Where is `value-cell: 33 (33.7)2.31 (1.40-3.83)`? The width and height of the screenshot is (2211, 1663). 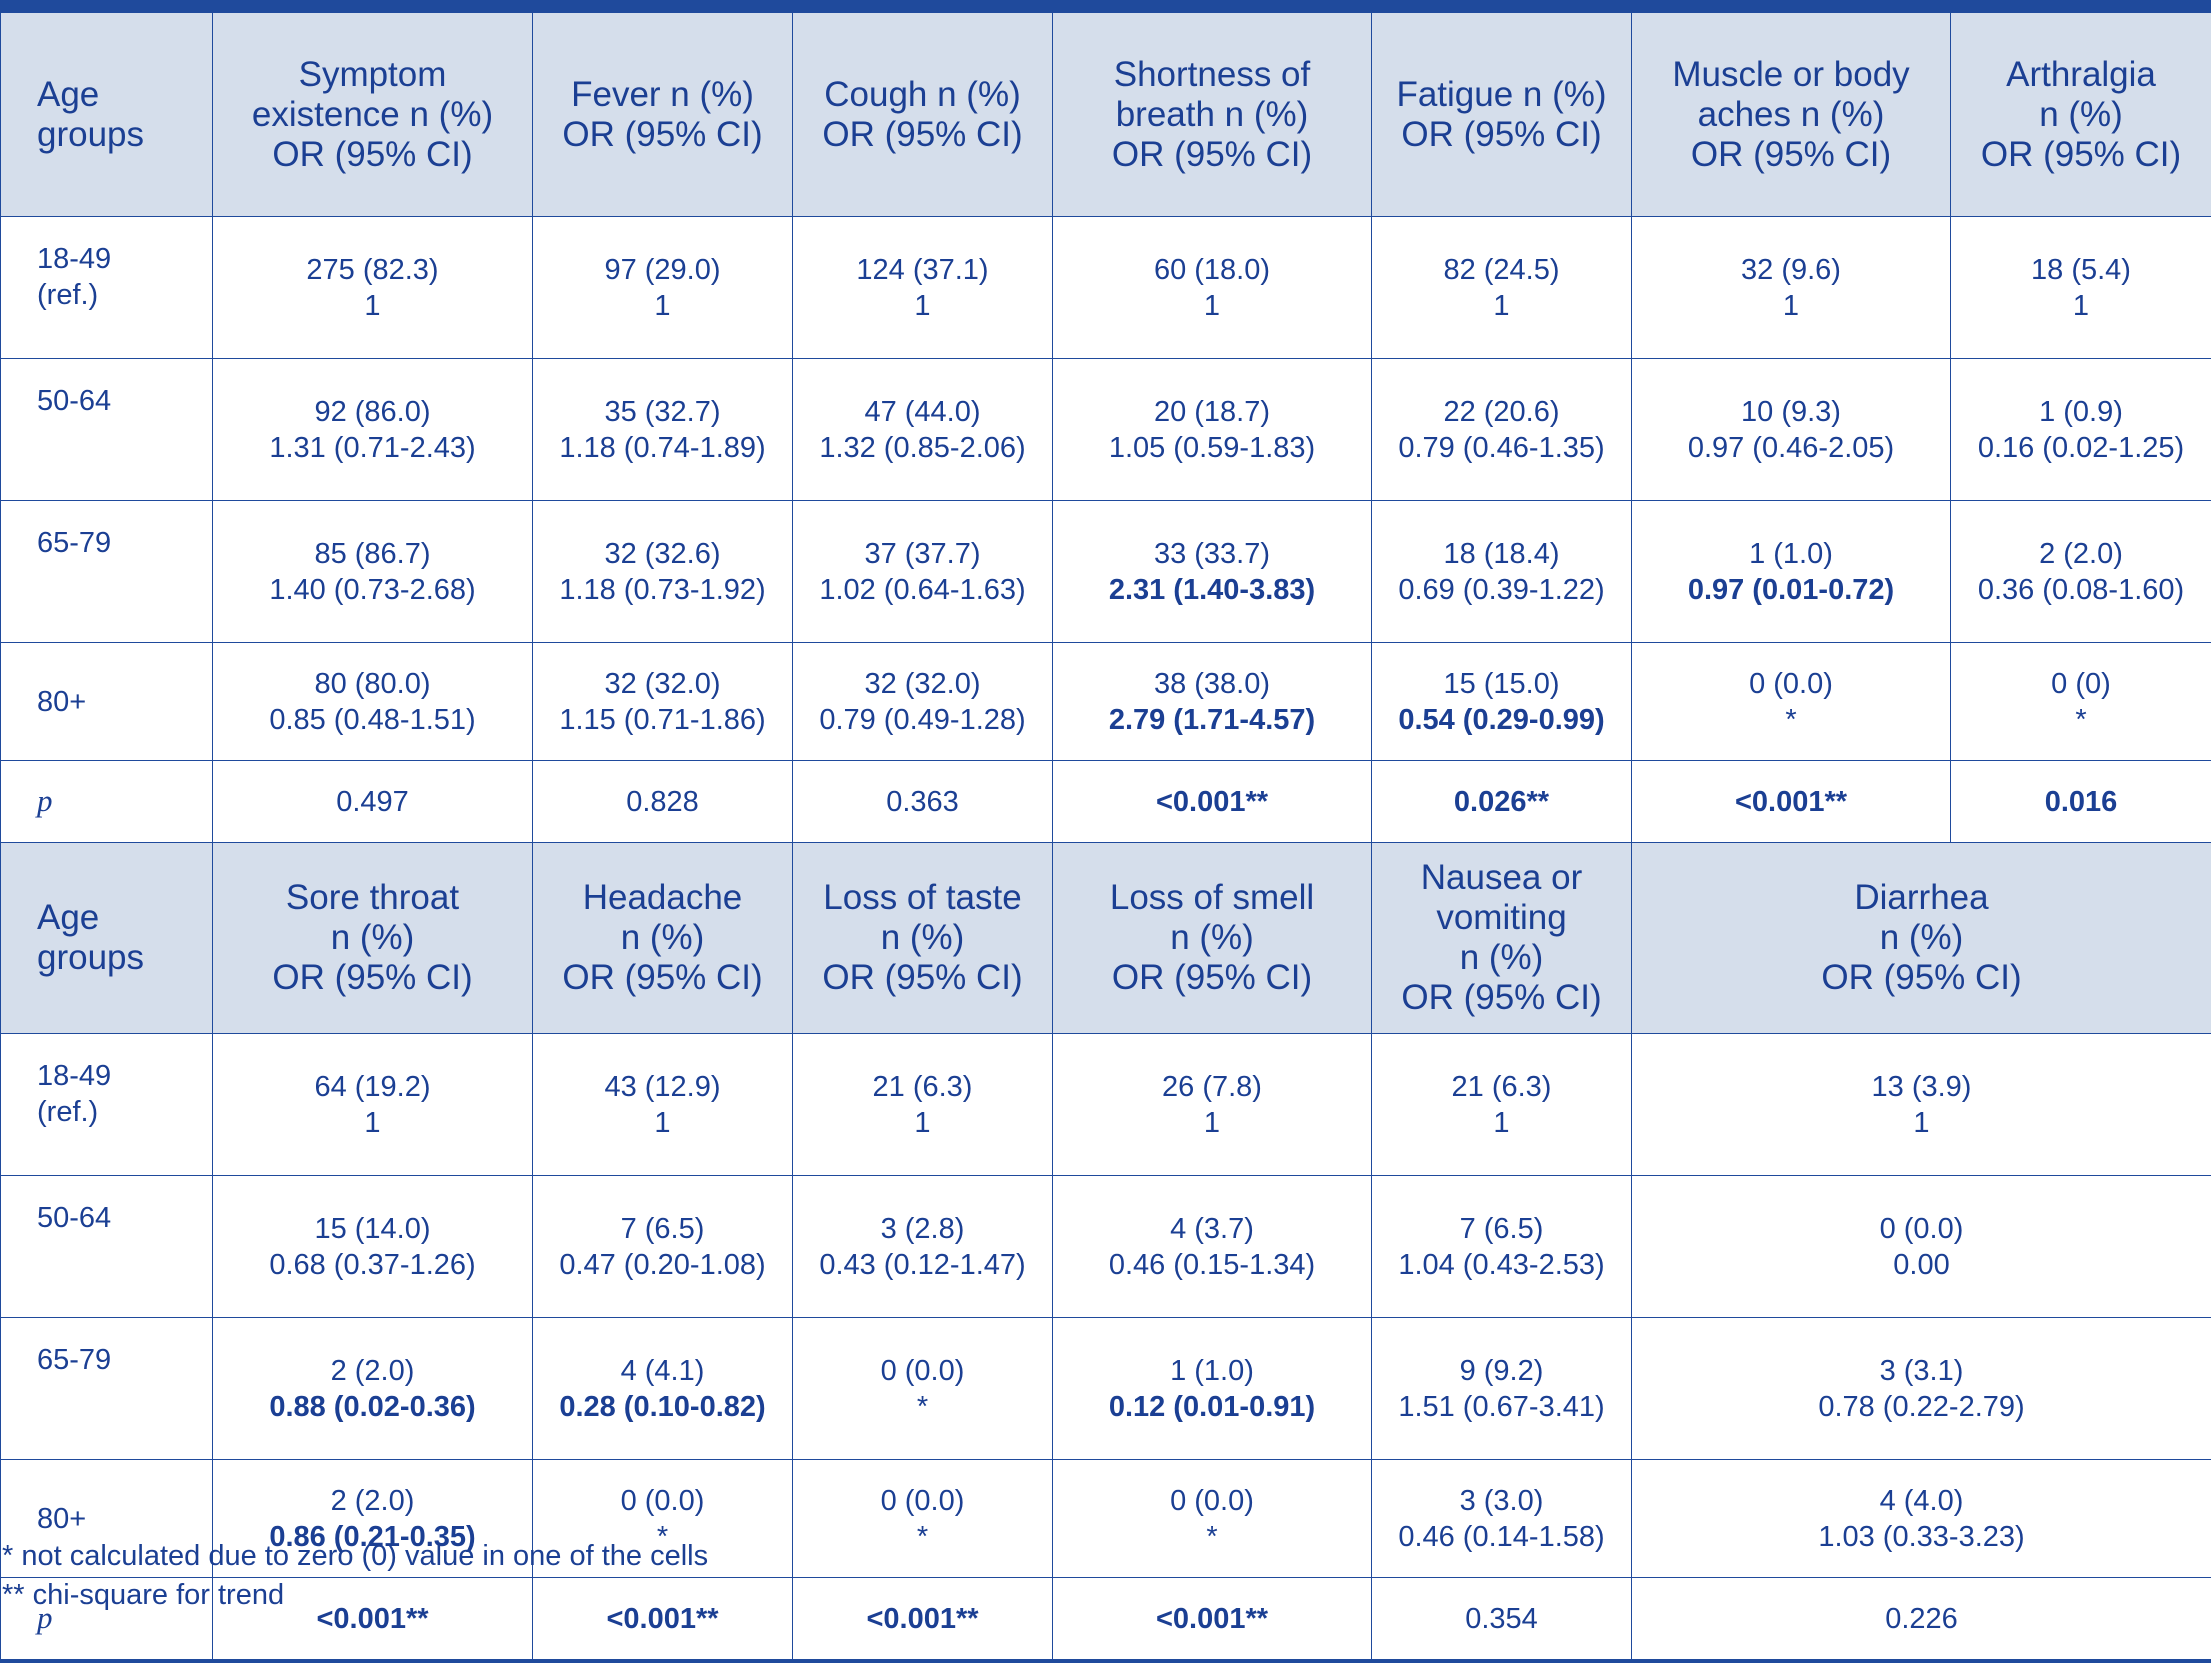
value-cell: 33 (33.7)2.31 (1.40-3.83) is located at coordinates (1212, 572).